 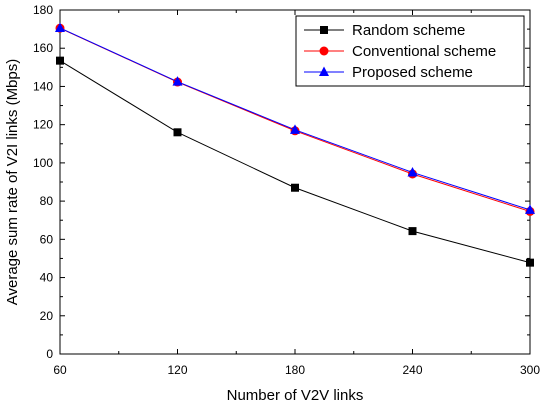 What do you see at coordinates (43, 10) in the screenshot?
I see `y-tick-label: 180` at bounding box center [43, 10].